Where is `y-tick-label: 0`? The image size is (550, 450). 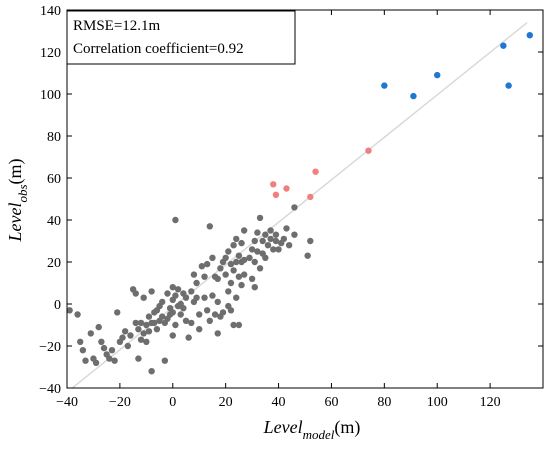 y-tick-label: 0 is located at coordinates (57, 305).